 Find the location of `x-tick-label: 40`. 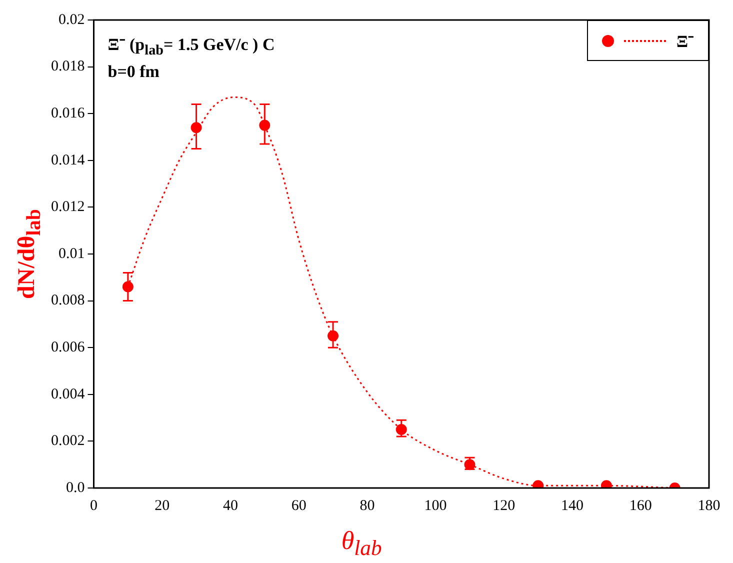

x-tick-label: 40 is located at coordinates (230, 506).